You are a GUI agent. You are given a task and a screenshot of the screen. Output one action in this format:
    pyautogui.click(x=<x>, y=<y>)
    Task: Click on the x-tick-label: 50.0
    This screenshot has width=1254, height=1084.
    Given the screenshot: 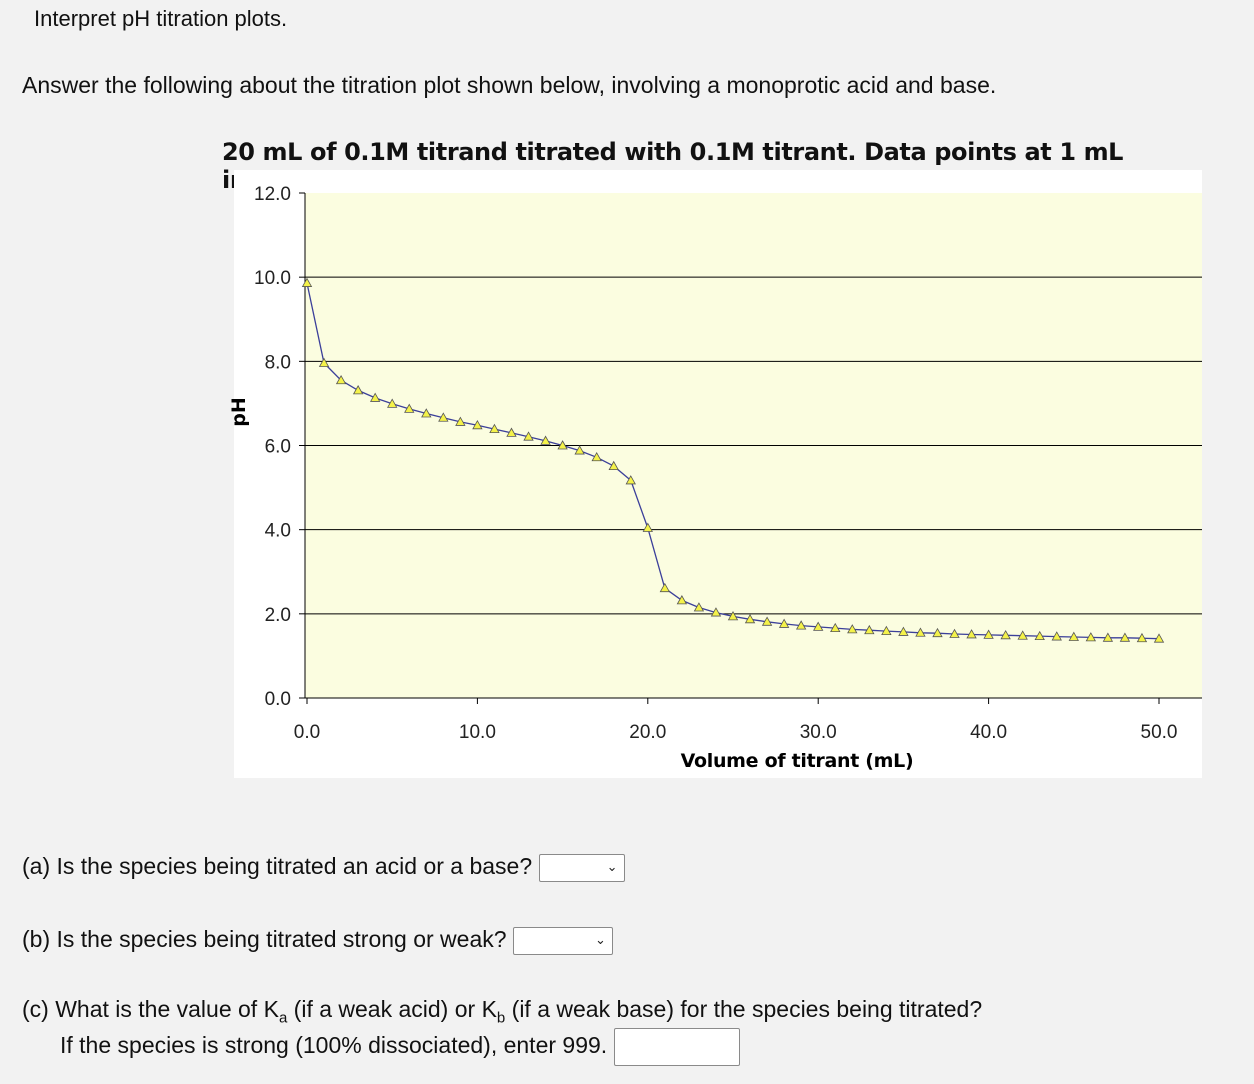 What is the action you would take?
    pyautogui.click(x=1159, y=732)
    